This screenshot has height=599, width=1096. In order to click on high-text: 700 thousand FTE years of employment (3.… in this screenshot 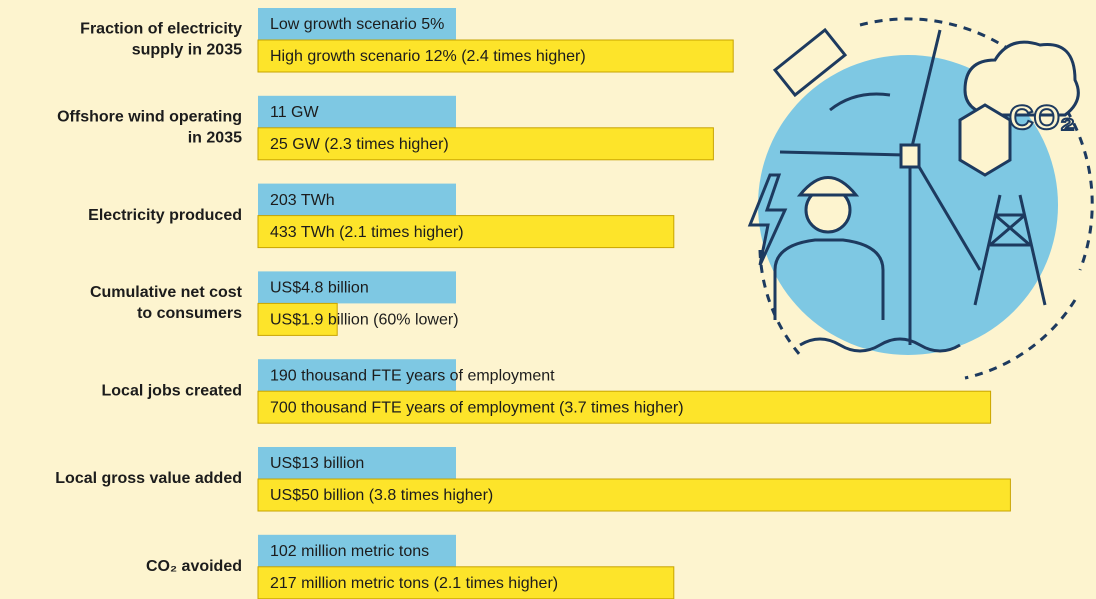, I will do `click(477, 407)`.